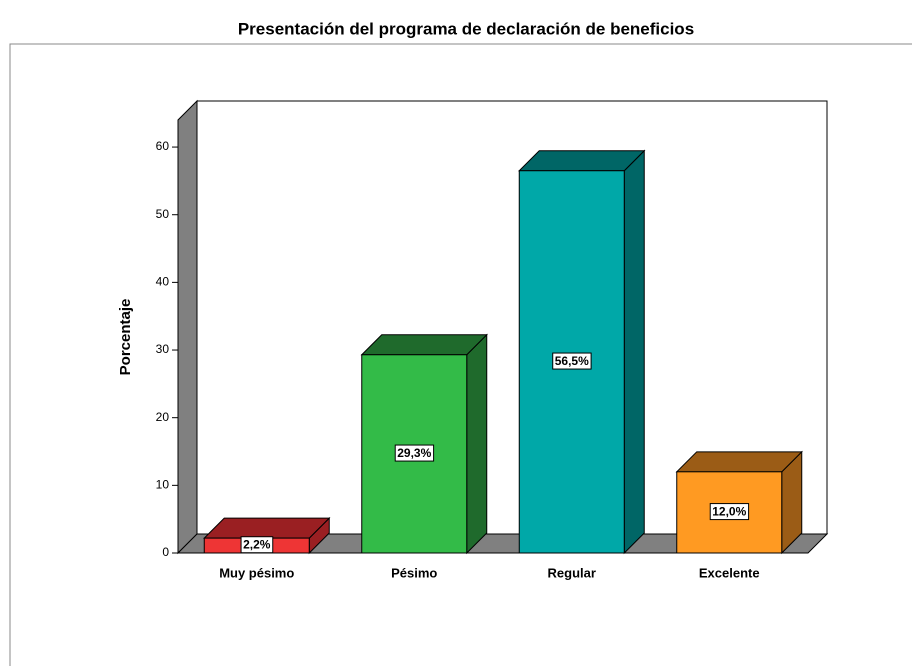  Describe the element at coordinates (572, 572) in the screenshot. I see `x-tick-label: Regular` at that location.